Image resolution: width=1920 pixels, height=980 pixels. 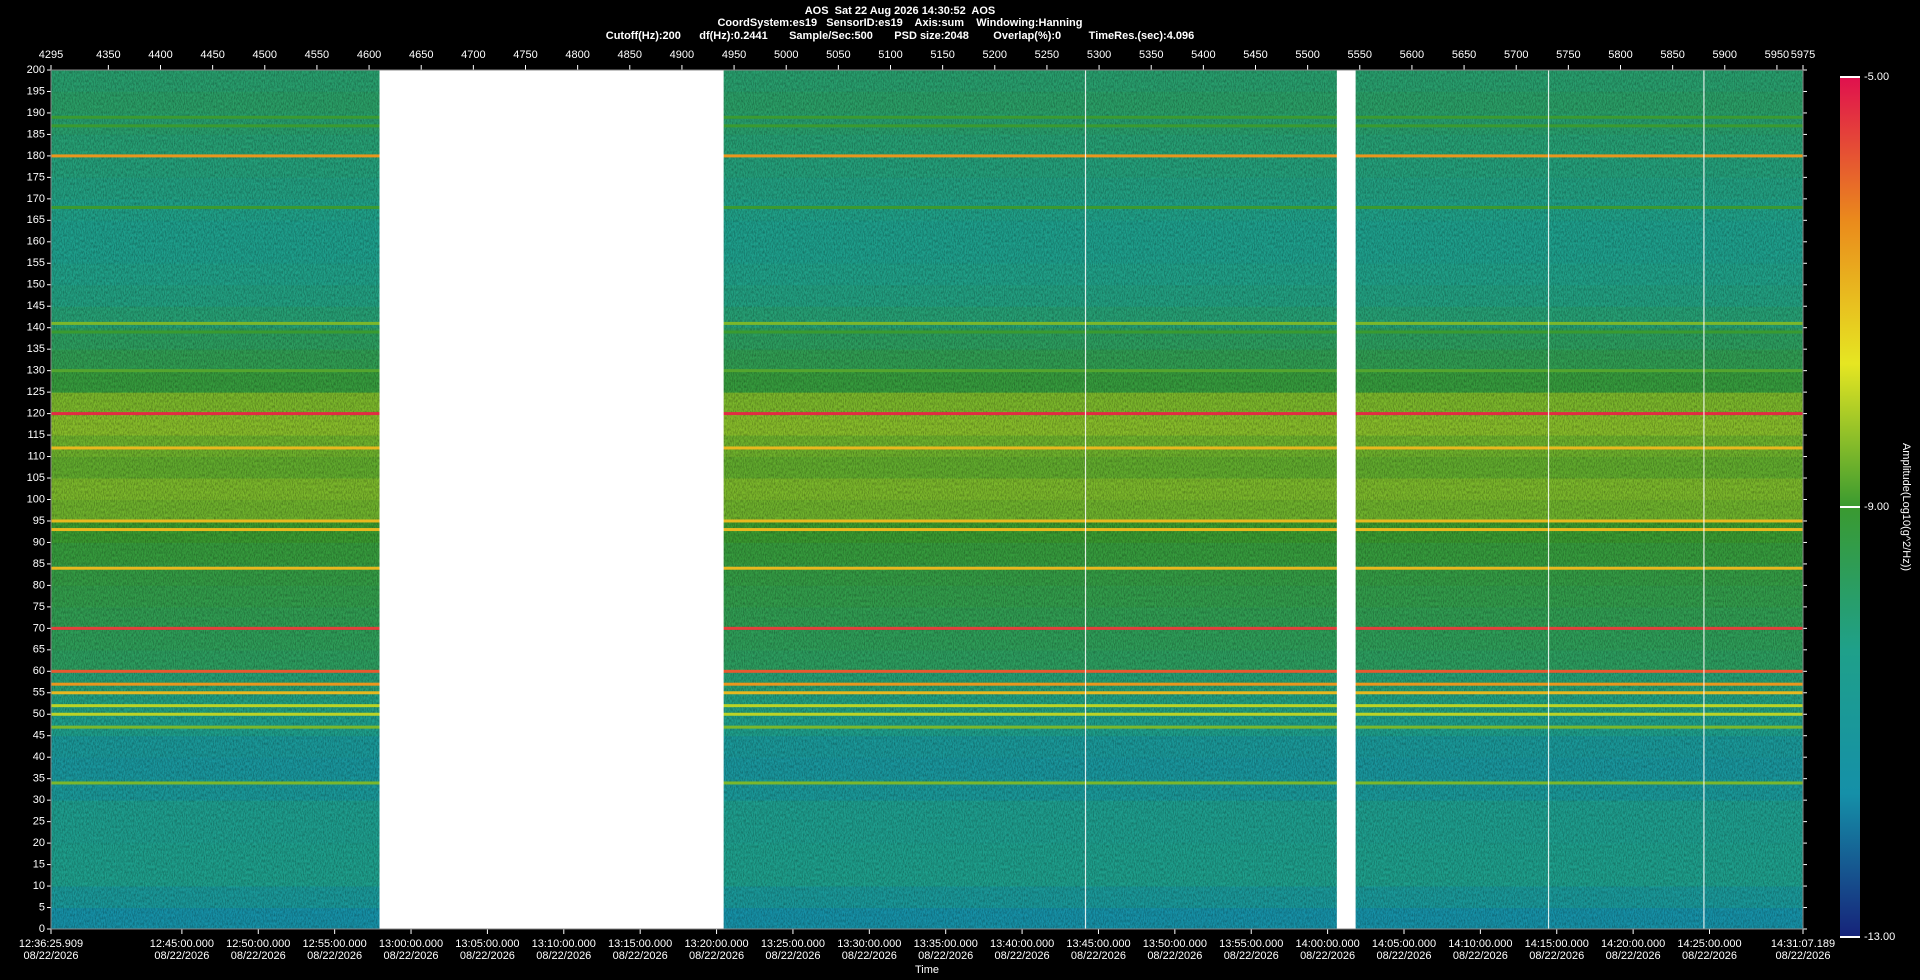 I want to click on y-tick-label: 120, so click(x=36, y=414).